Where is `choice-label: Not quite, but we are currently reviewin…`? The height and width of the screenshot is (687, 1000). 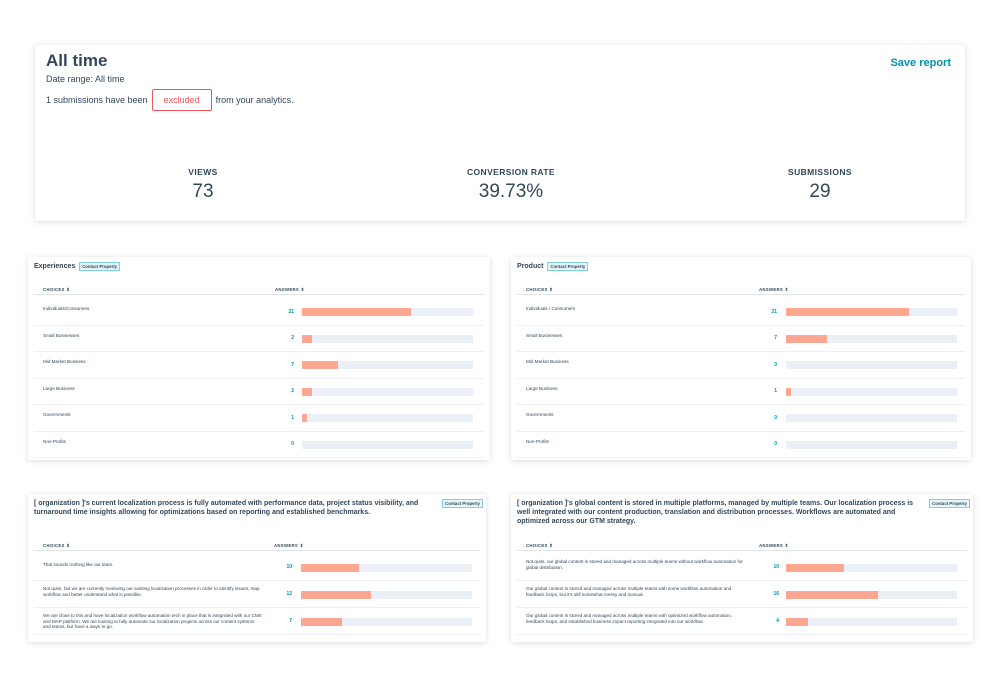 choice-label: Not quite, but we are currently reviewin… is located at coordinates (151, 591).